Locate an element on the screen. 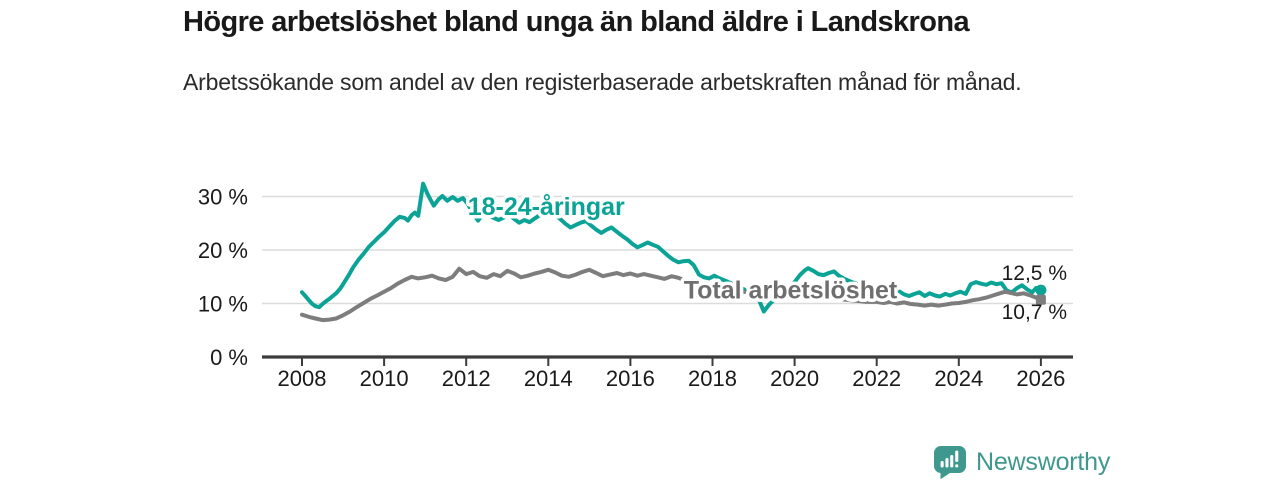 The width and height of the screenshot is (1280, 480). series-inline-labels: 18-24-åringar Total arbetslöshet is located at coordinates (682, 249).